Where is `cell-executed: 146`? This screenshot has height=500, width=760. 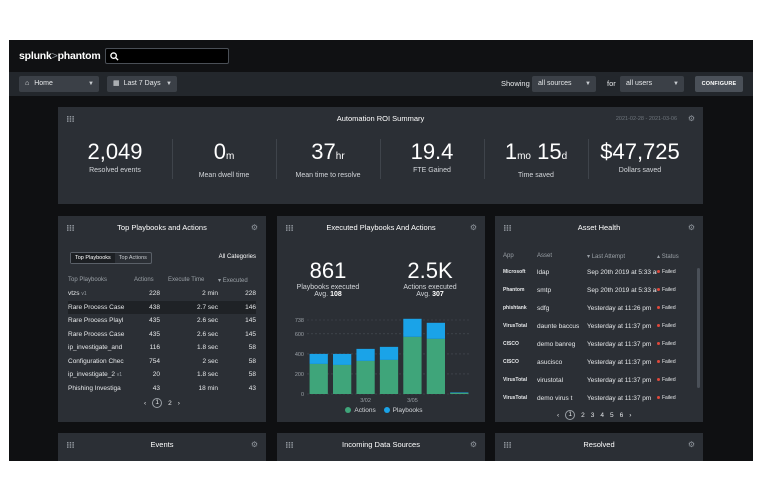
cell-executed: 146 is located at coordinates (237, 307).